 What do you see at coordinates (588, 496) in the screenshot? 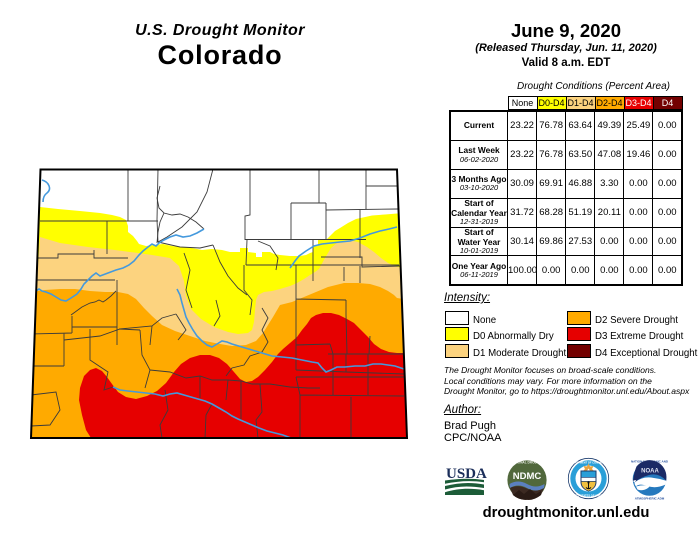
I see `svg-text: UNITED STATES OF AMERICA` at bounding box center [588, 496].